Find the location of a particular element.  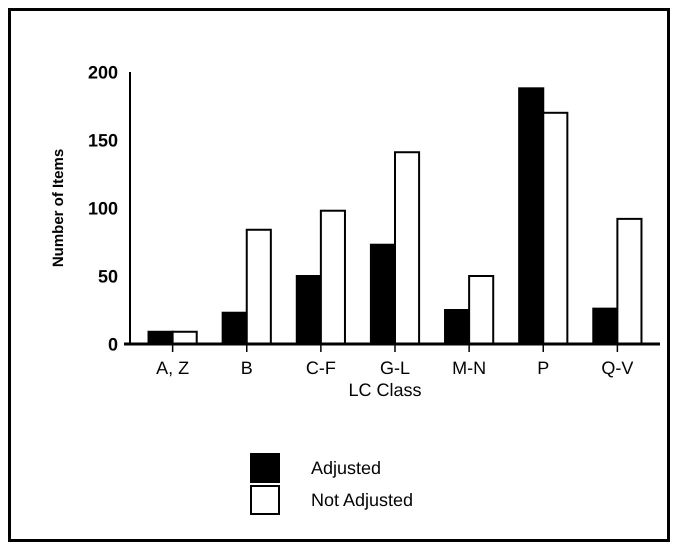

x-tick-label: M-N is located at coordinates (469, 368).